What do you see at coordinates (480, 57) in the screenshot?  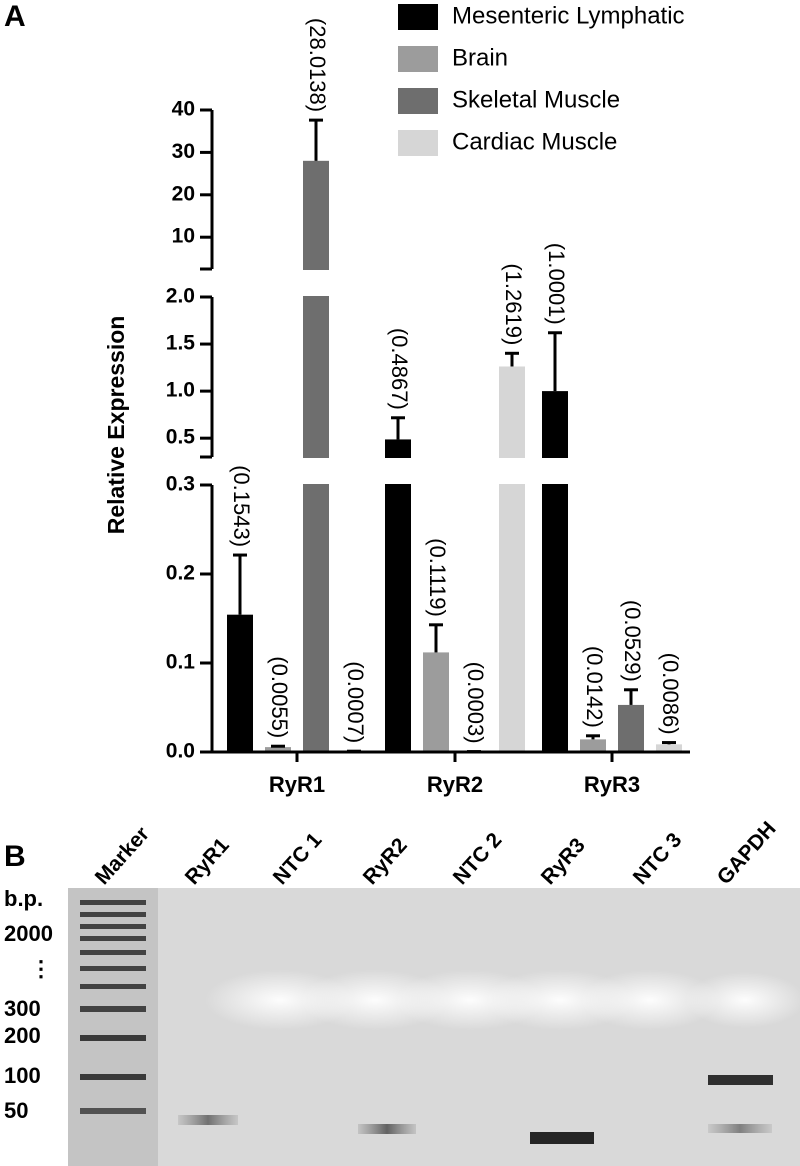 I see `legend-label: Brain` at bounding box center [480, 57].